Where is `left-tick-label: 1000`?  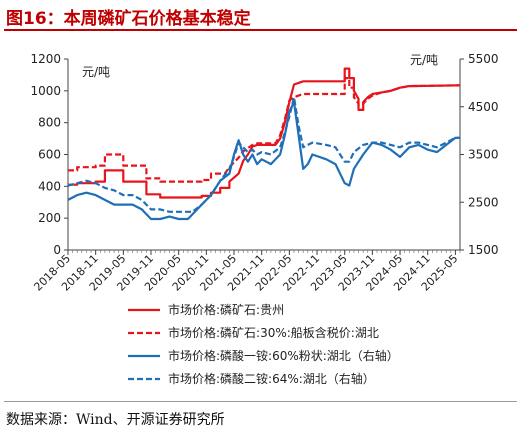
left-tick-label: 1000 is located at coordinates (45, 91).